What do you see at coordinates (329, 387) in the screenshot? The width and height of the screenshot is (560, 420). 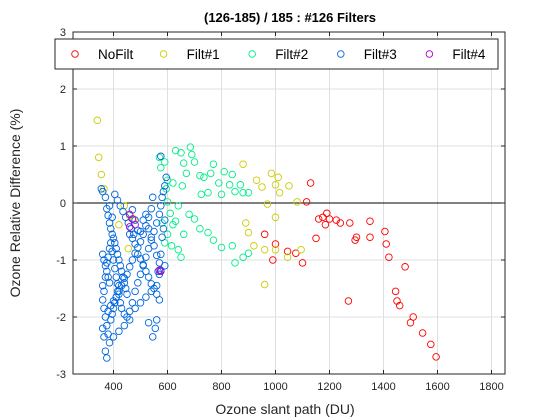 I see `x-tick-label: 1200` at bounding box center [329, 387].